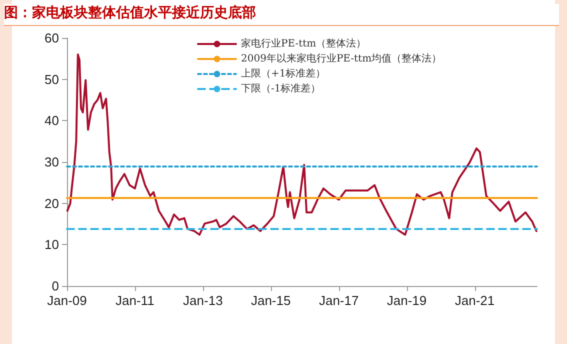  What do you see at coordinates (51, 162) in the screenshot?
I see `y-tick-label: 30` at bounding box center [51, 162].